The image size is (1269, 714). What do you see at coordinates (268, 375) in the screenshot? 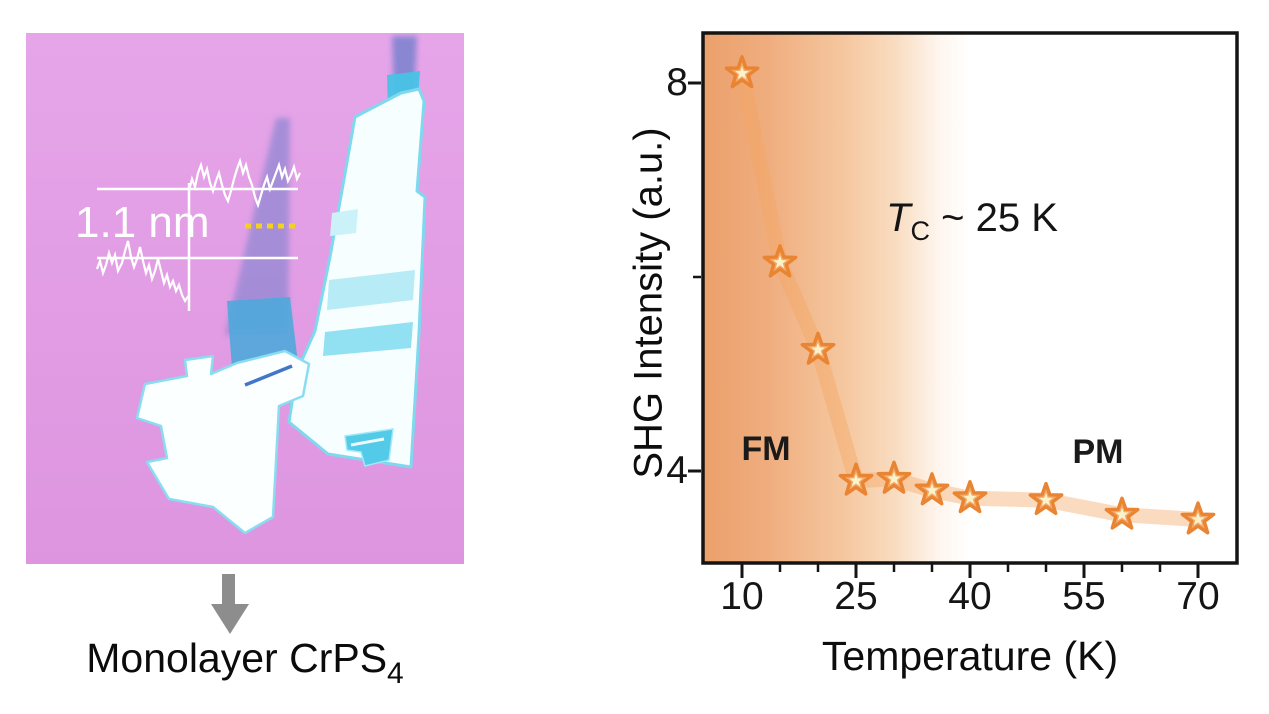
I see `flake-boundary-line` at bounding box center [268, 375].